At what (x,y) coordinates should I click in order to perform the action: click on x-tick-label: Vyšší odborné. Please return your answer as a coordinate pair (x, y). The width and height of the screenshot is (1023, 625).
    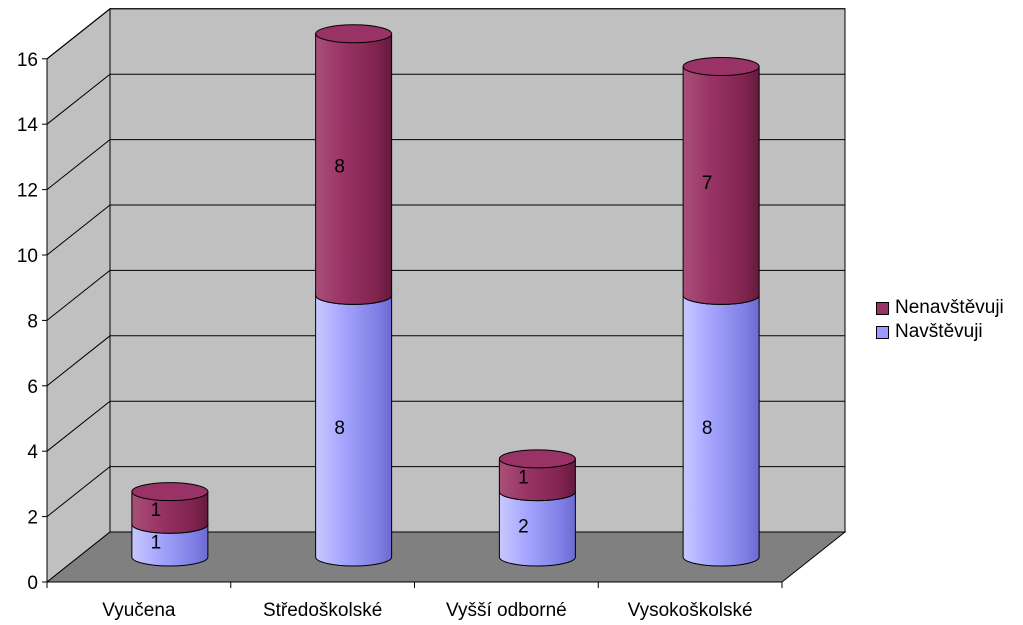
    Looking at the image, I should click on (506, 610).